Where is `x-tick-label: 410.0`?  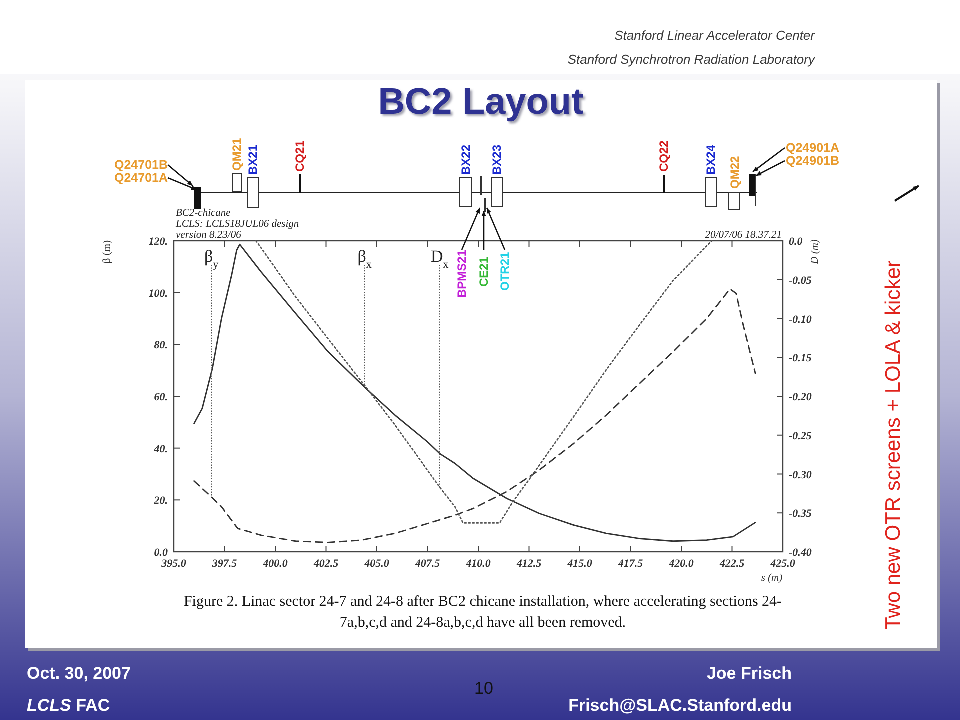
x-tick-label: 410.0 is located at coordinates (478, 564).